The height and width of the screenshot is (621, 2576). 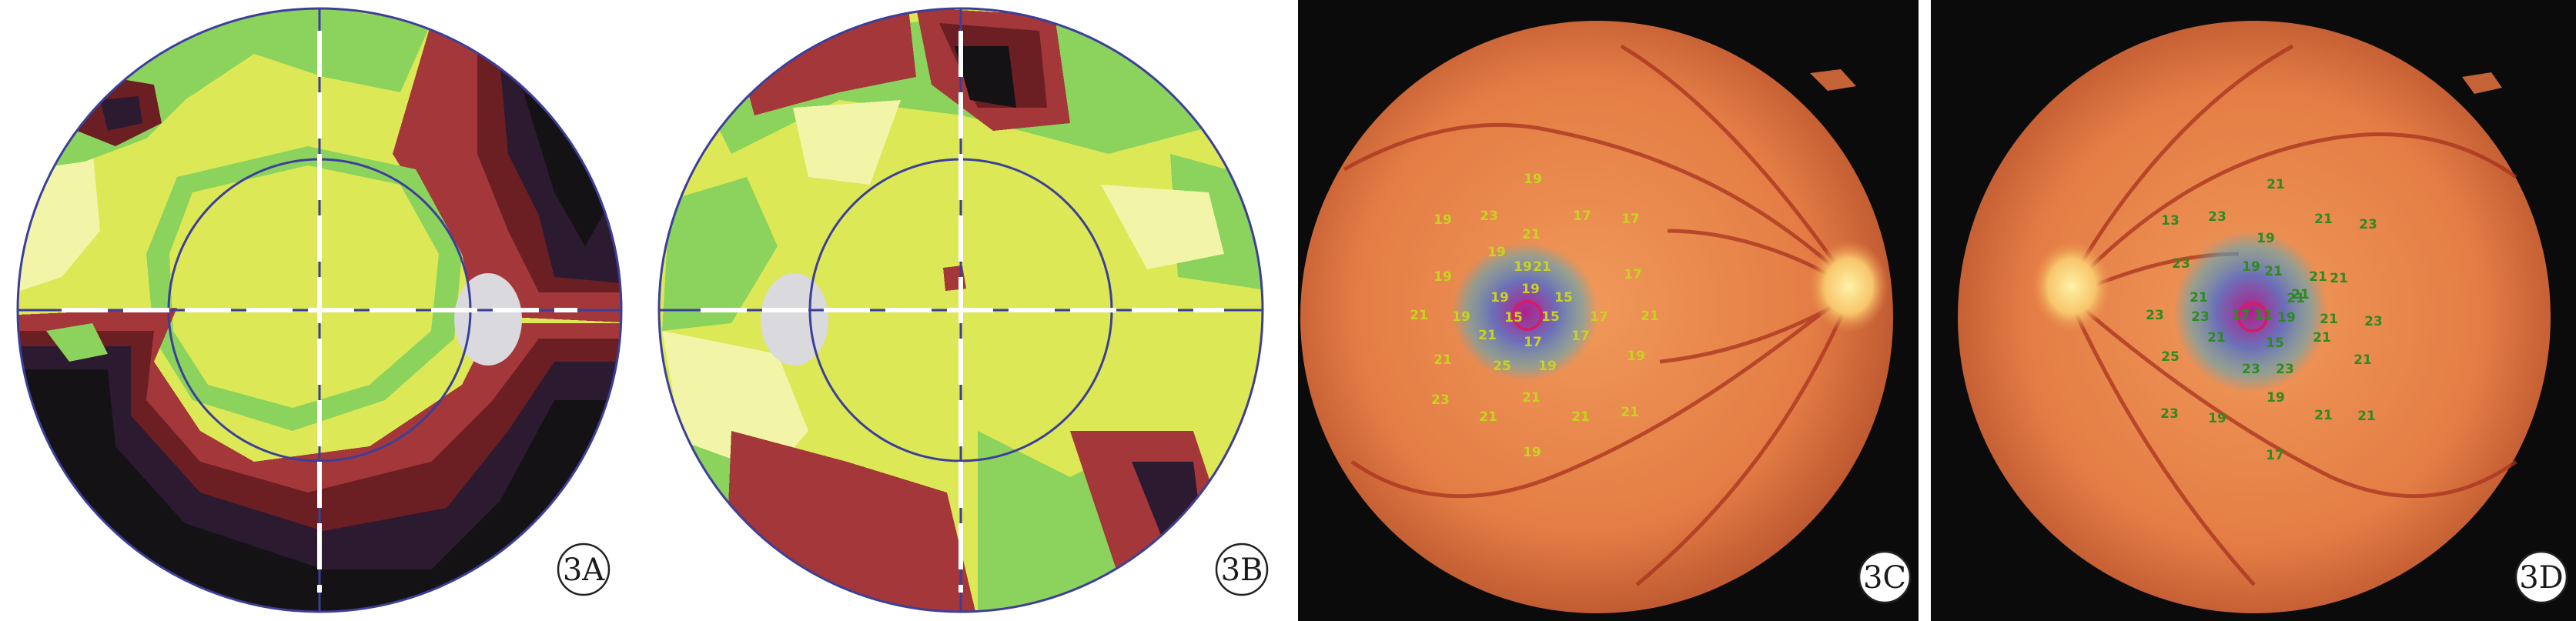 I want to click on panel-label: 3C, so click(x=1885, y=577).